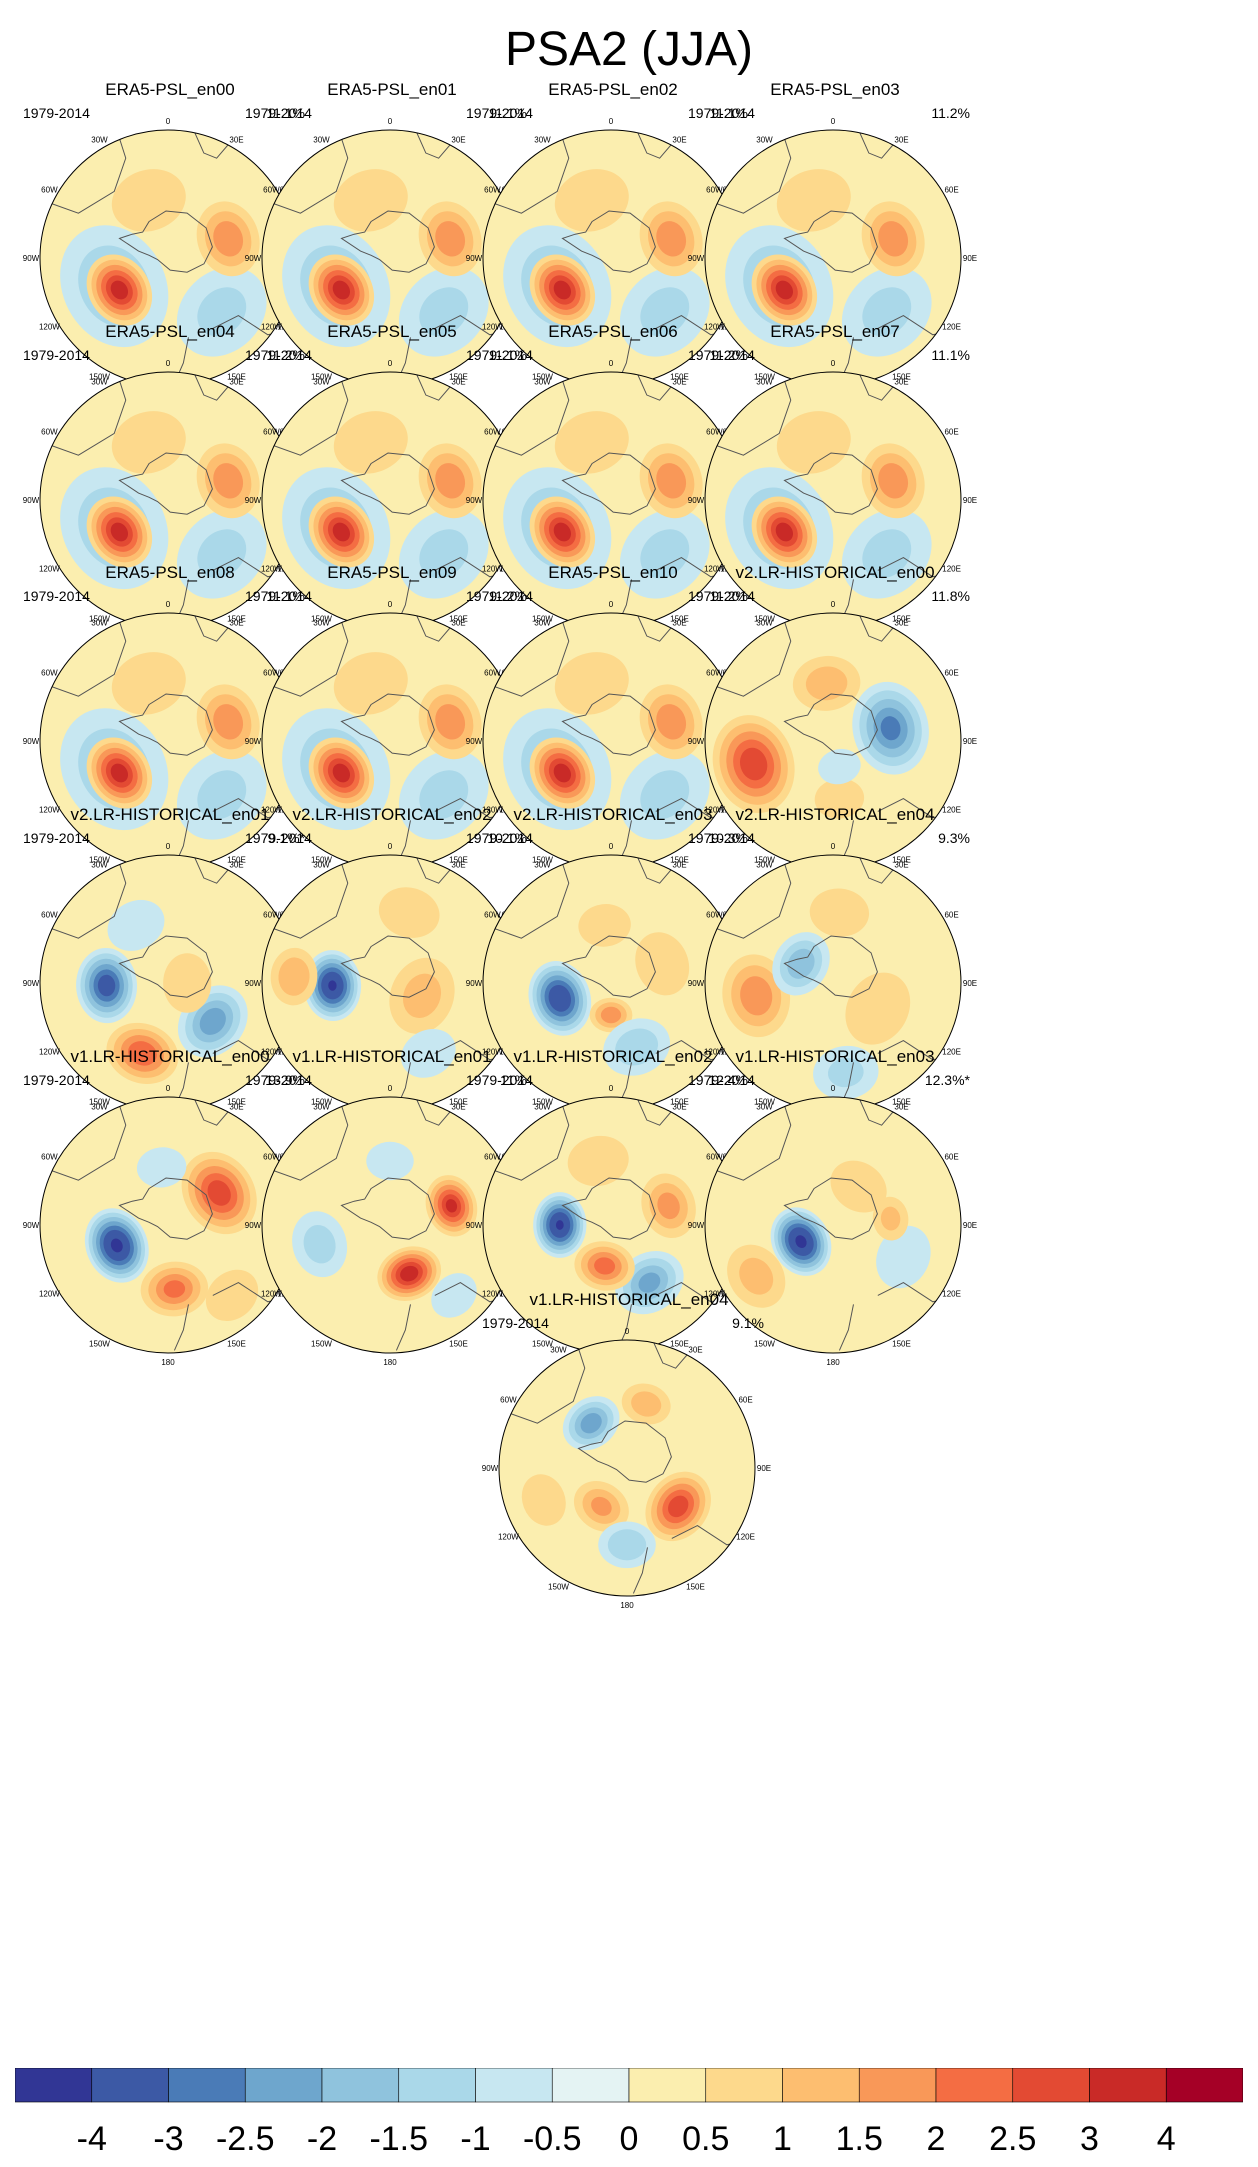  I want to click on longitude-label: 60E, so click(951, 1157).